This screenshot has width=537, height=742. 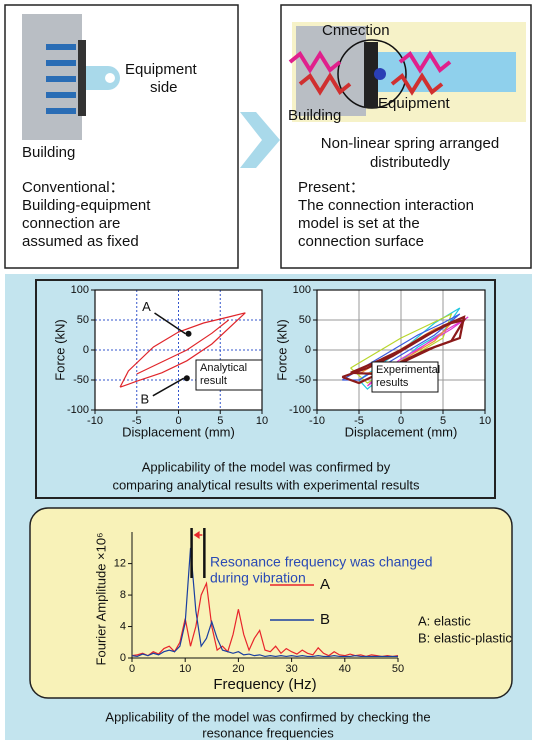 I want to click on equipment-block, so click(x=446, y=72).